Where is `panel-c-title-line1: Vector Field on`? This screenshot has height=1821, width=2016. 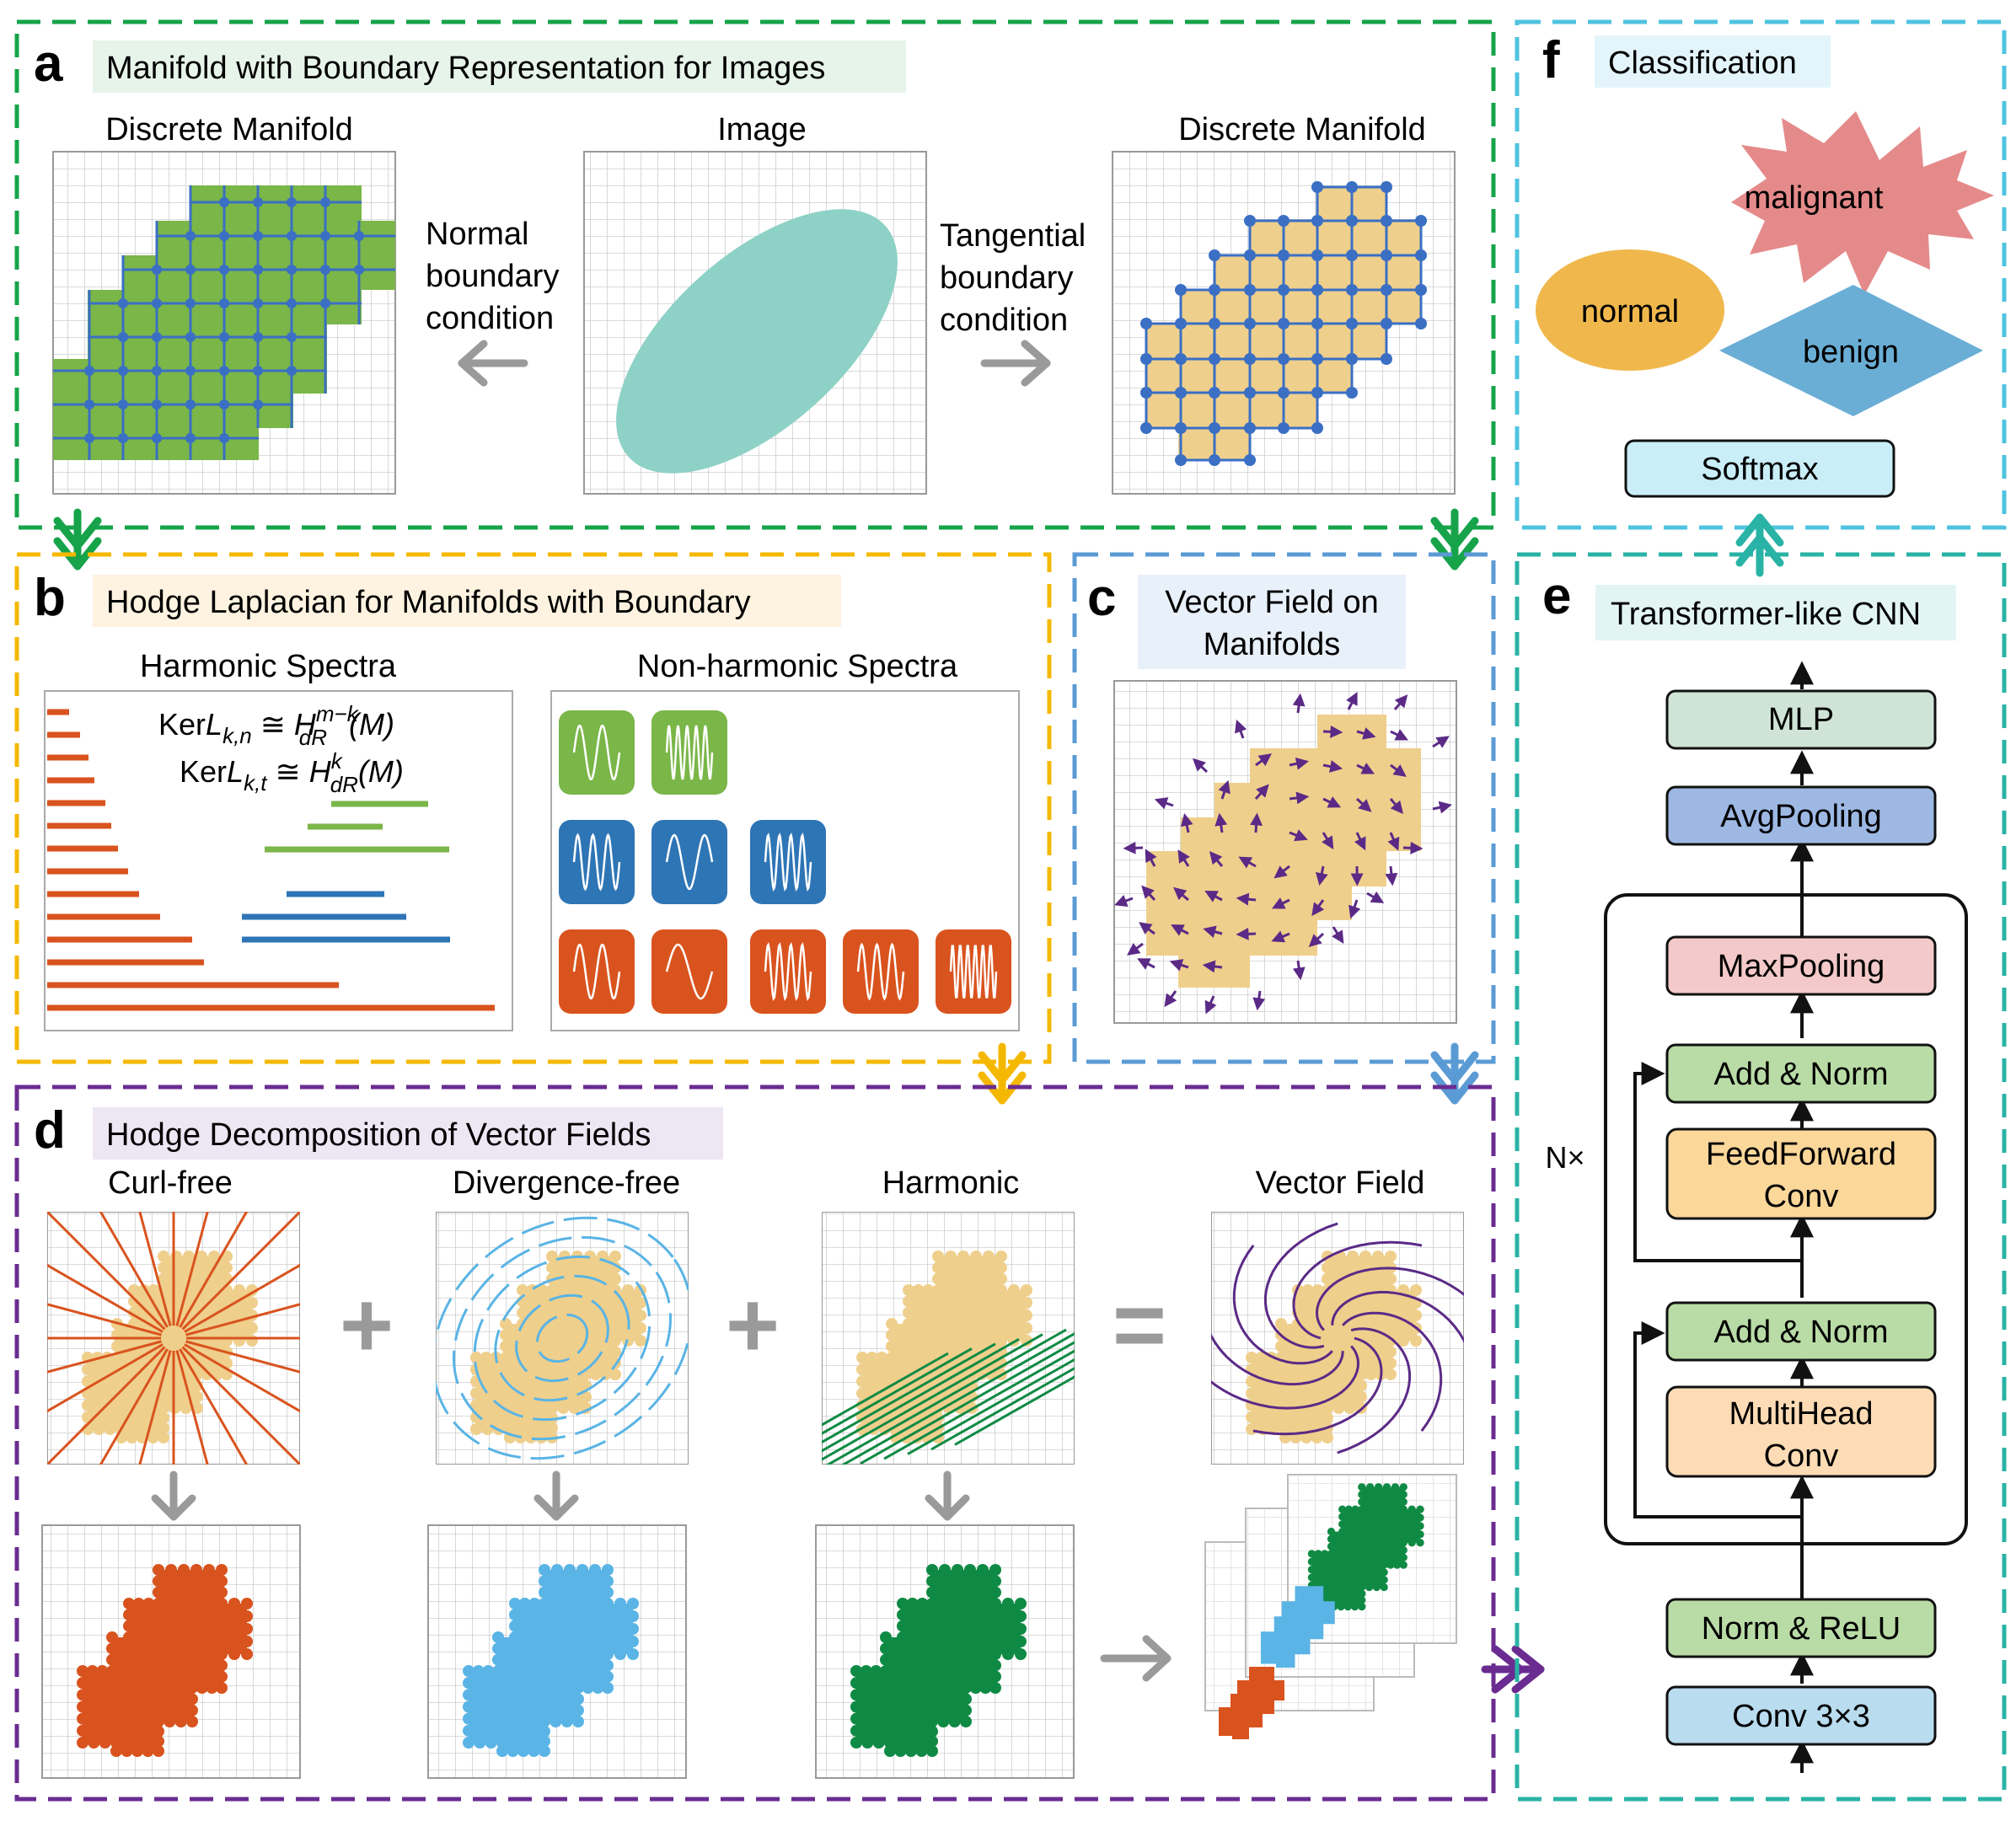
panel-c-title-line1: Vector Field on is located at coordinates (1271, 602).